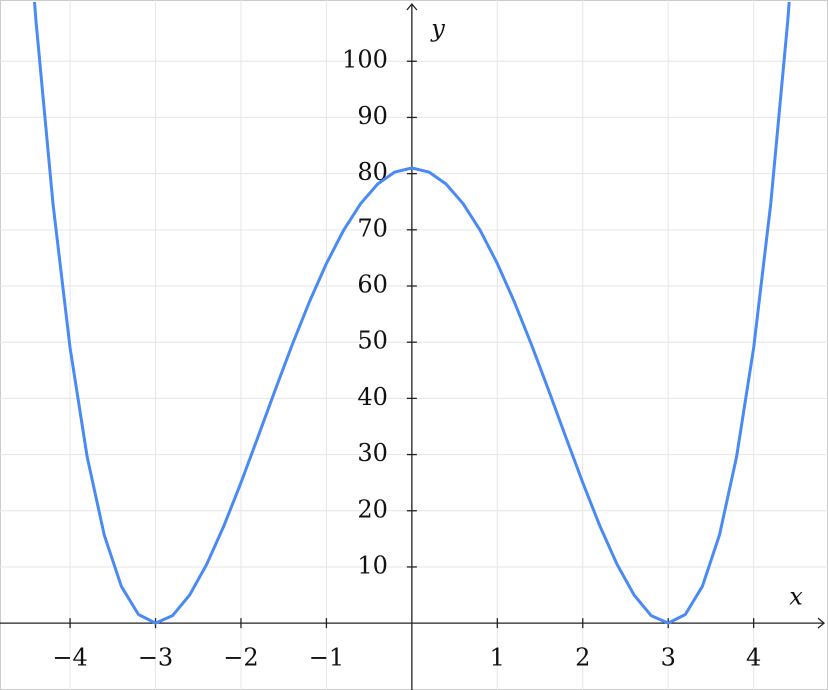 The height and width of the screenshot is (690, 828). What do you see at coordinates (668, 658) in the screenshot?
I see `x-tick-label: 3` at bounding box center [668, 658].